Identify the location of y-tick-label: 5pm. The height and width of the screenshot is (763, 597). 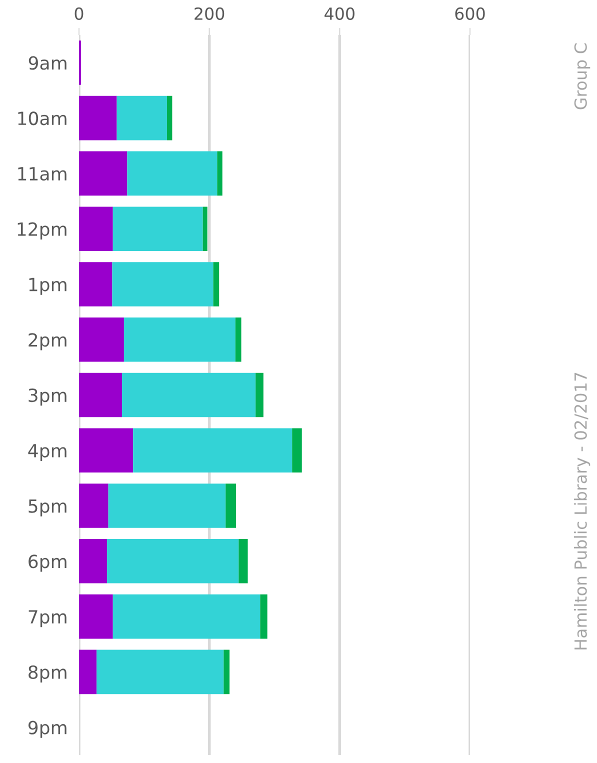
(47, 507).